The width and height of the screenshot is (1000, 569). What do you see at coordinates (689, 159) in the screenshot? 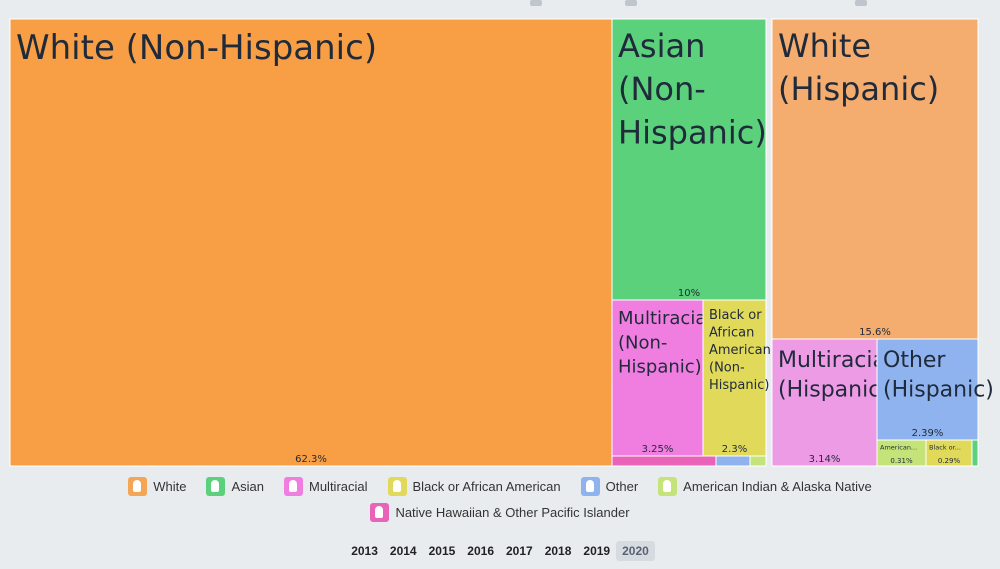
I see `treemap-tile: Asian (Non-Hispanic) 10%` at bounding box center [689, 159].